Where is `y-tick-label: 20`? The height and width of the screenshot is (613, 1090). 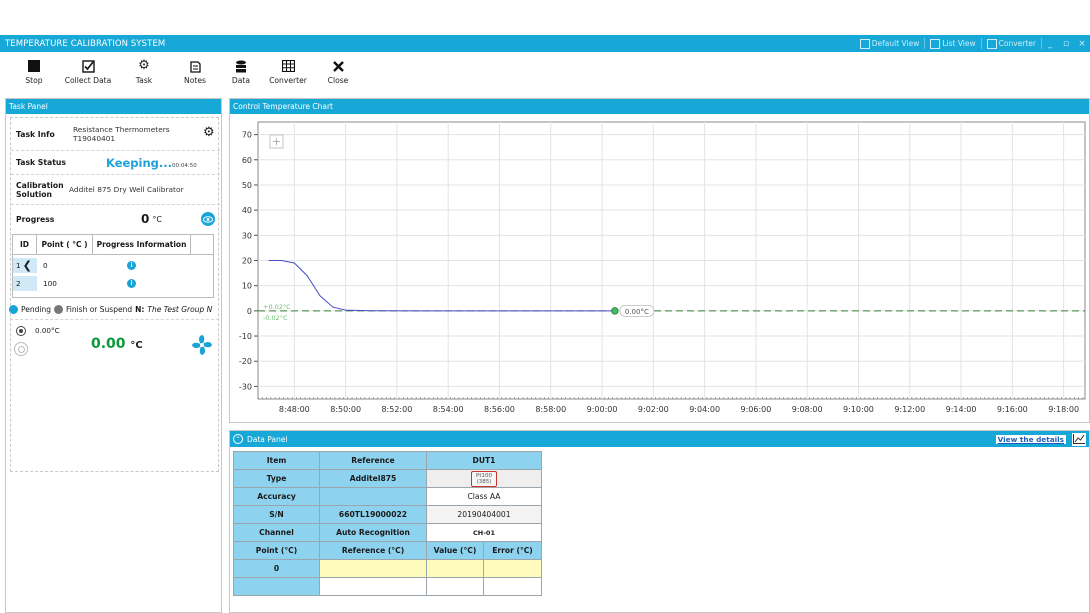
y-tick-label: 20 is located at coordinates (247, 261).